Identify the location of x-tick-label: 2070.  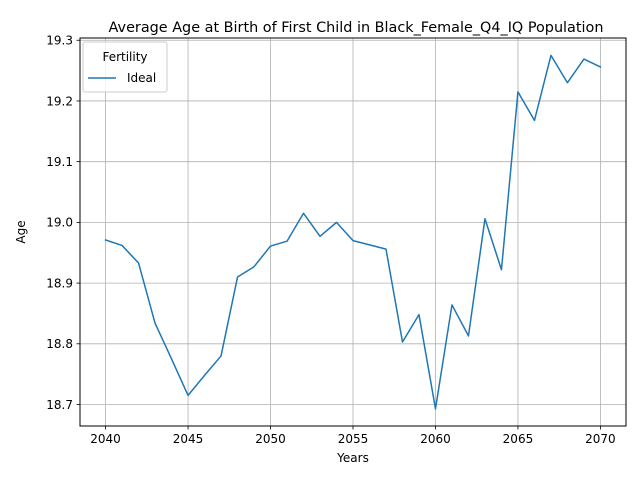
(600, 439).